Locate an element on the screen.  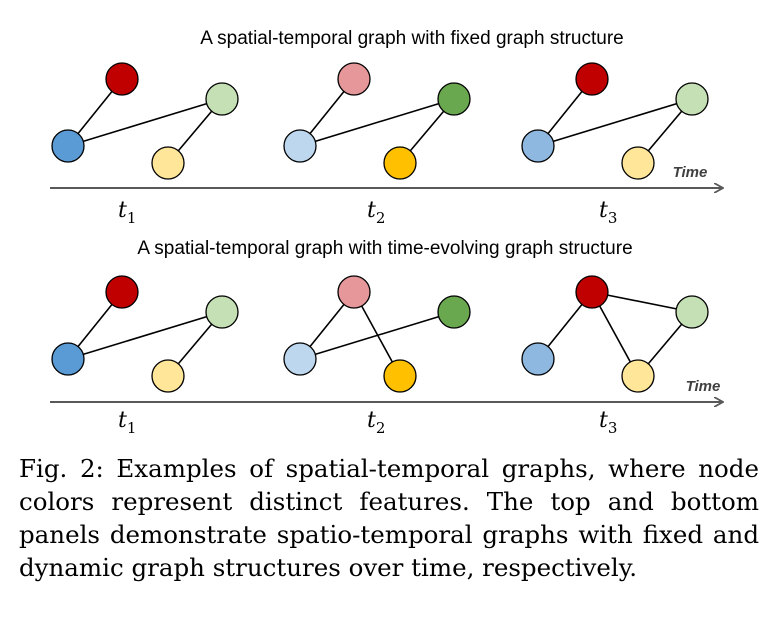
time-step-label-fixed-1: t1 is located at coordinates (127, 212).